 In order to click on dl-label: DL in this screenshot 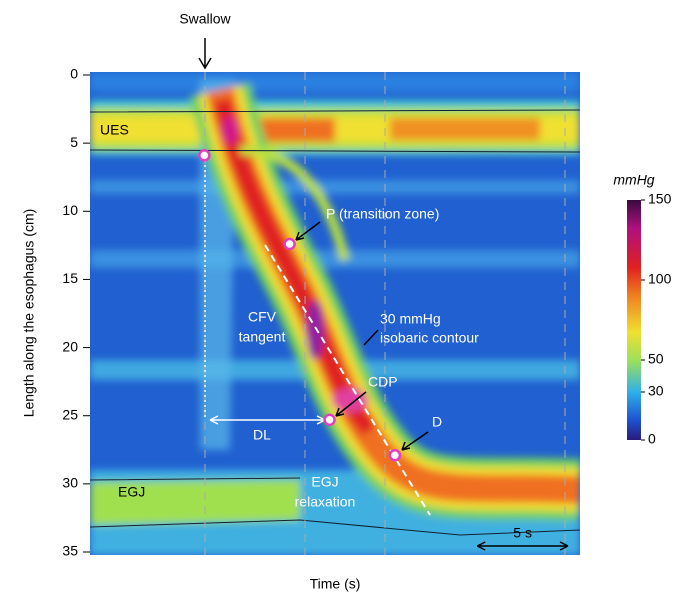, I will do `click(262, 435)`.